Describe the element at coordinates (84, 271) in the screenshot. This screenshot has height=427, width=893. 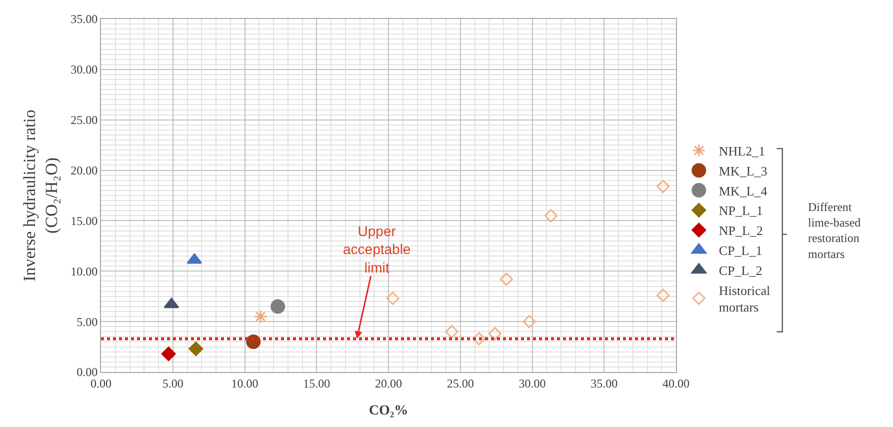
I see `y-tick-label: 10.00` at that location.